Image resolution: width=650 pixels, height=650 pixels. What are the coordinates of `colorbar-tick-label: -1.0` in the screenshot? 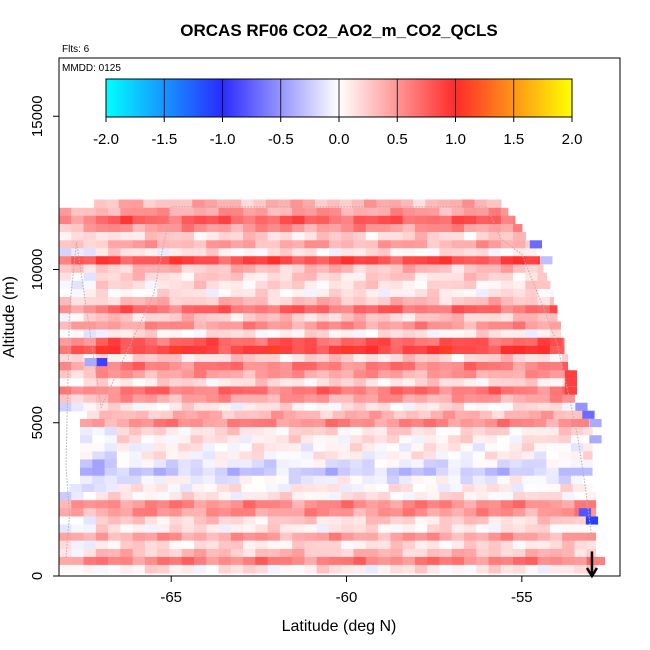 It's located at (223, 139).